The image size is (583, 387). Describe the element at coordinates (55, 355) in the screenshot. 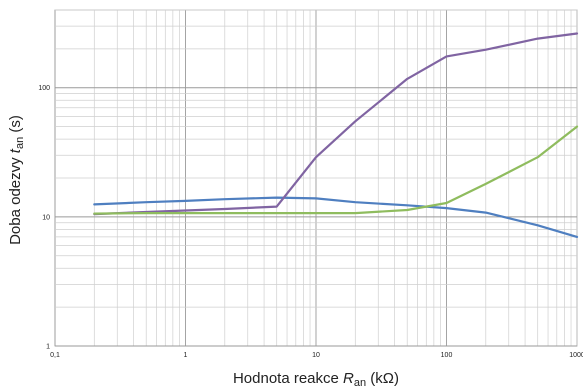

I see `x-tick-label: 0,1` at that location.